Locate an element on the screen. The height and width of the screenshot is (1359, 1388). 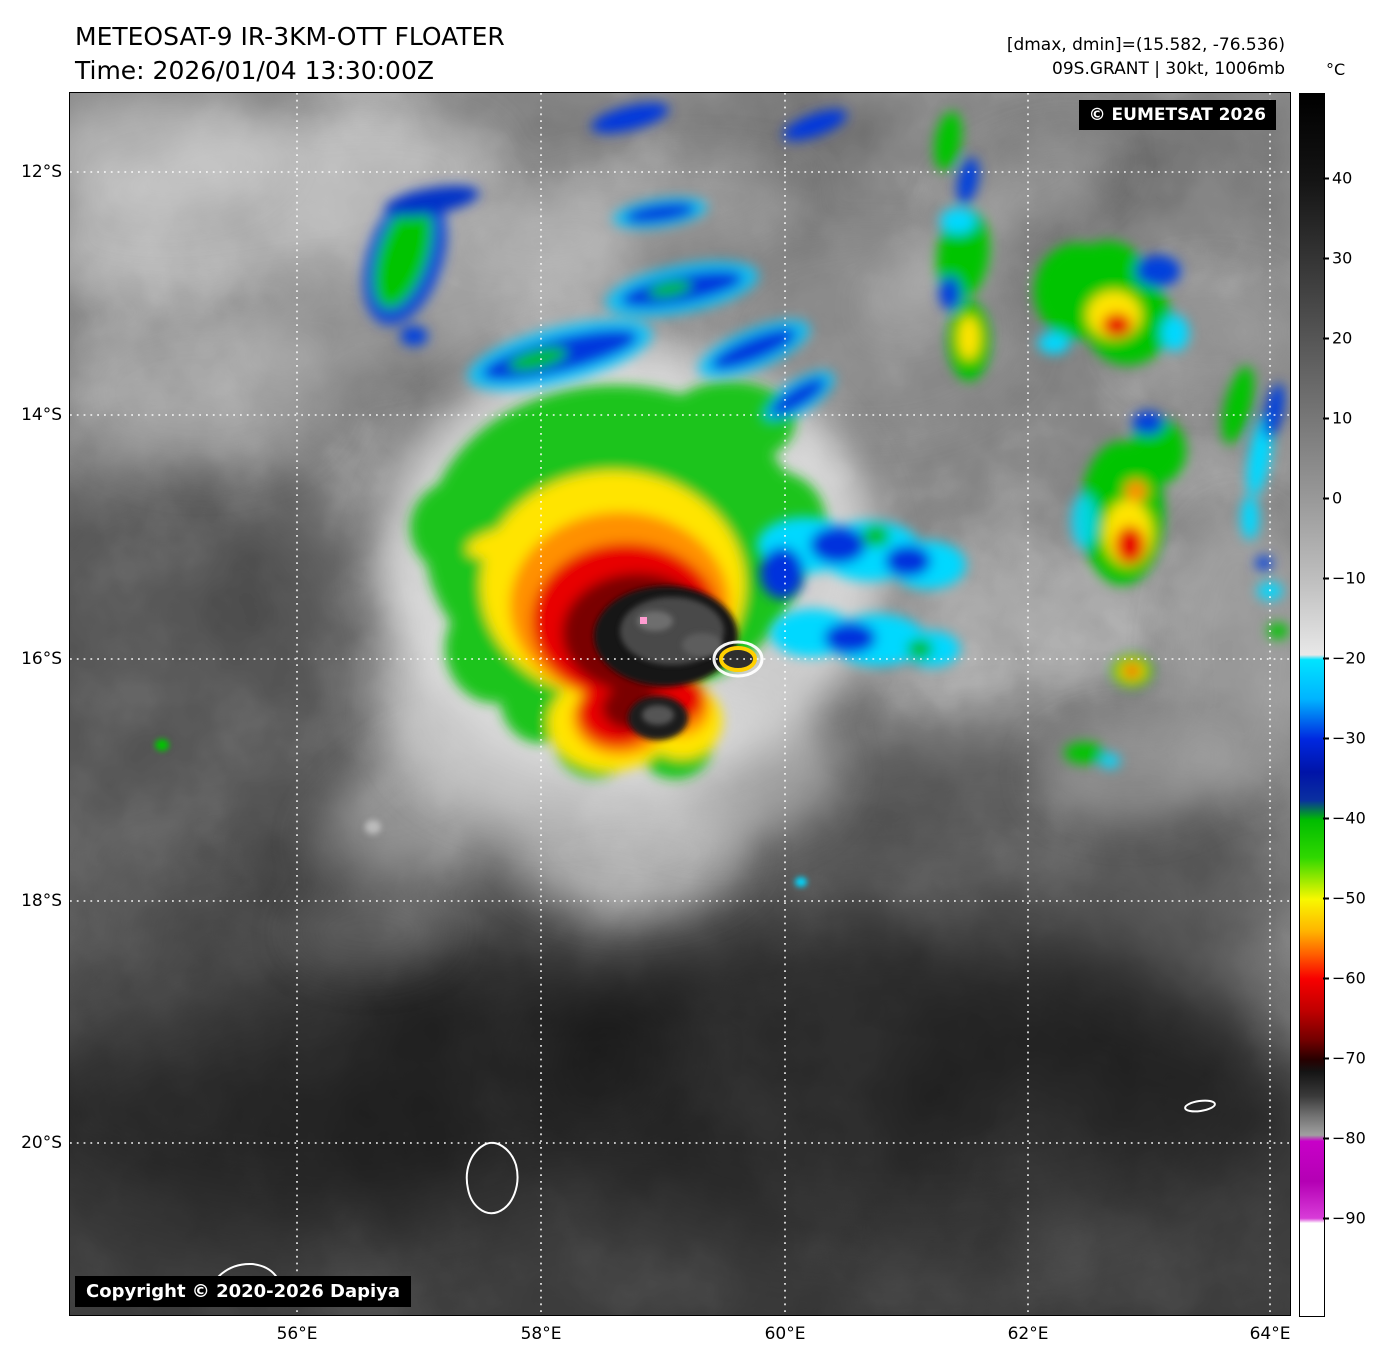
colorbar-tick-n80: −80 is located at coordinates (1349, 1138).